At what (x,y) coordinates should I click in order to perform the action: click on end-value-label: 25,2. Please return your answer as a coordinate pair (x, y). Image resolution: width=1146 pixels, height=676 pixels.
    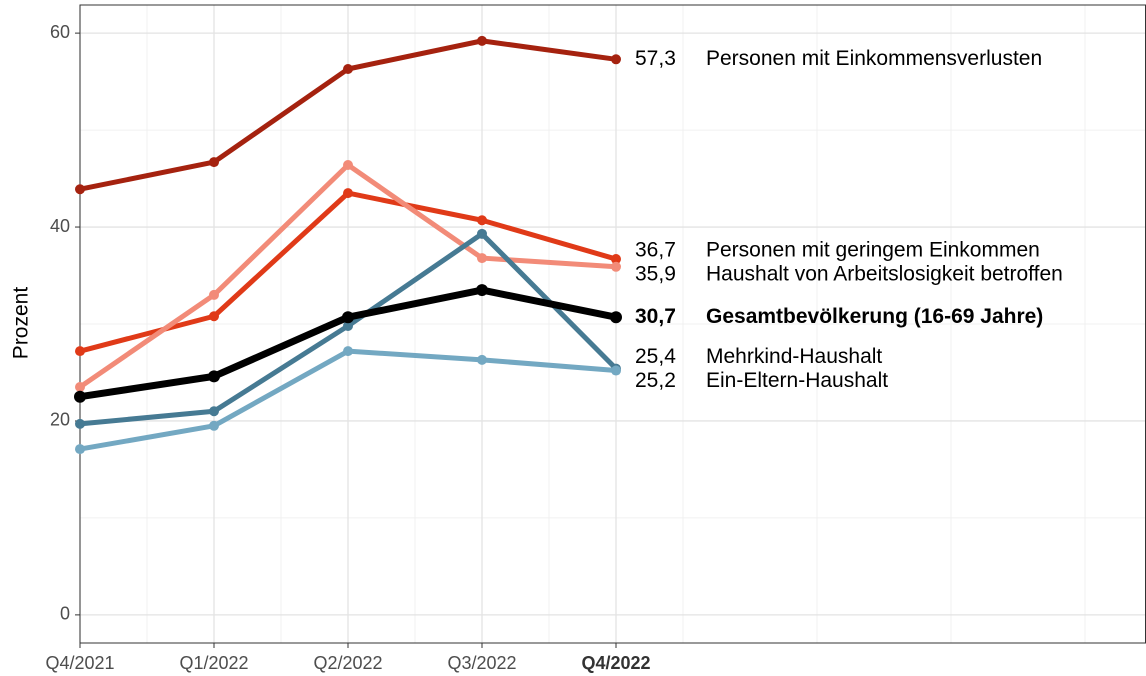
    Looking at the image, I should click on (655, 380).